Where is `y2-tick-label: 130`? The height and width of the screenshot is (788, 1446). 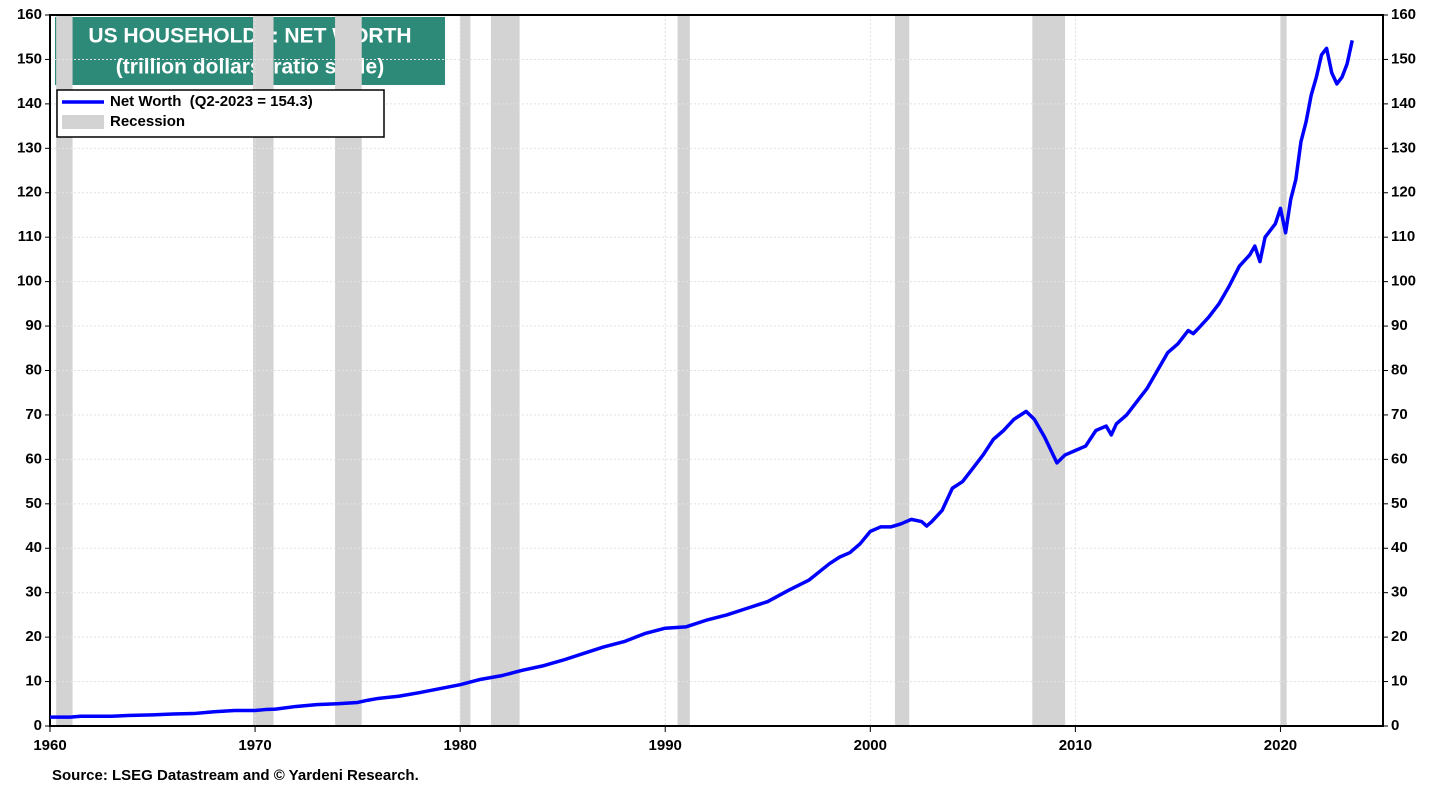
y2-tick-label: 130 is located at coordinates (1403, 147).